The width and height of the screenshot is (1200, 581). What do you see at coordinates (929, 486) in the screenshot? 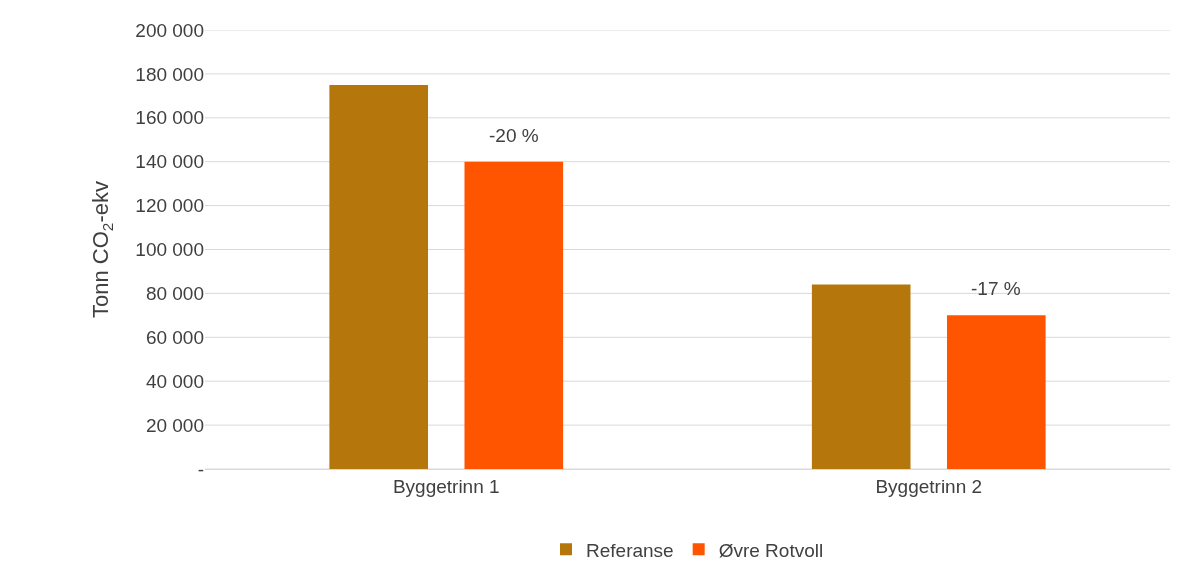
I see `x-tick-label: Byggetrinn 2` at bounding box center [929, 486].